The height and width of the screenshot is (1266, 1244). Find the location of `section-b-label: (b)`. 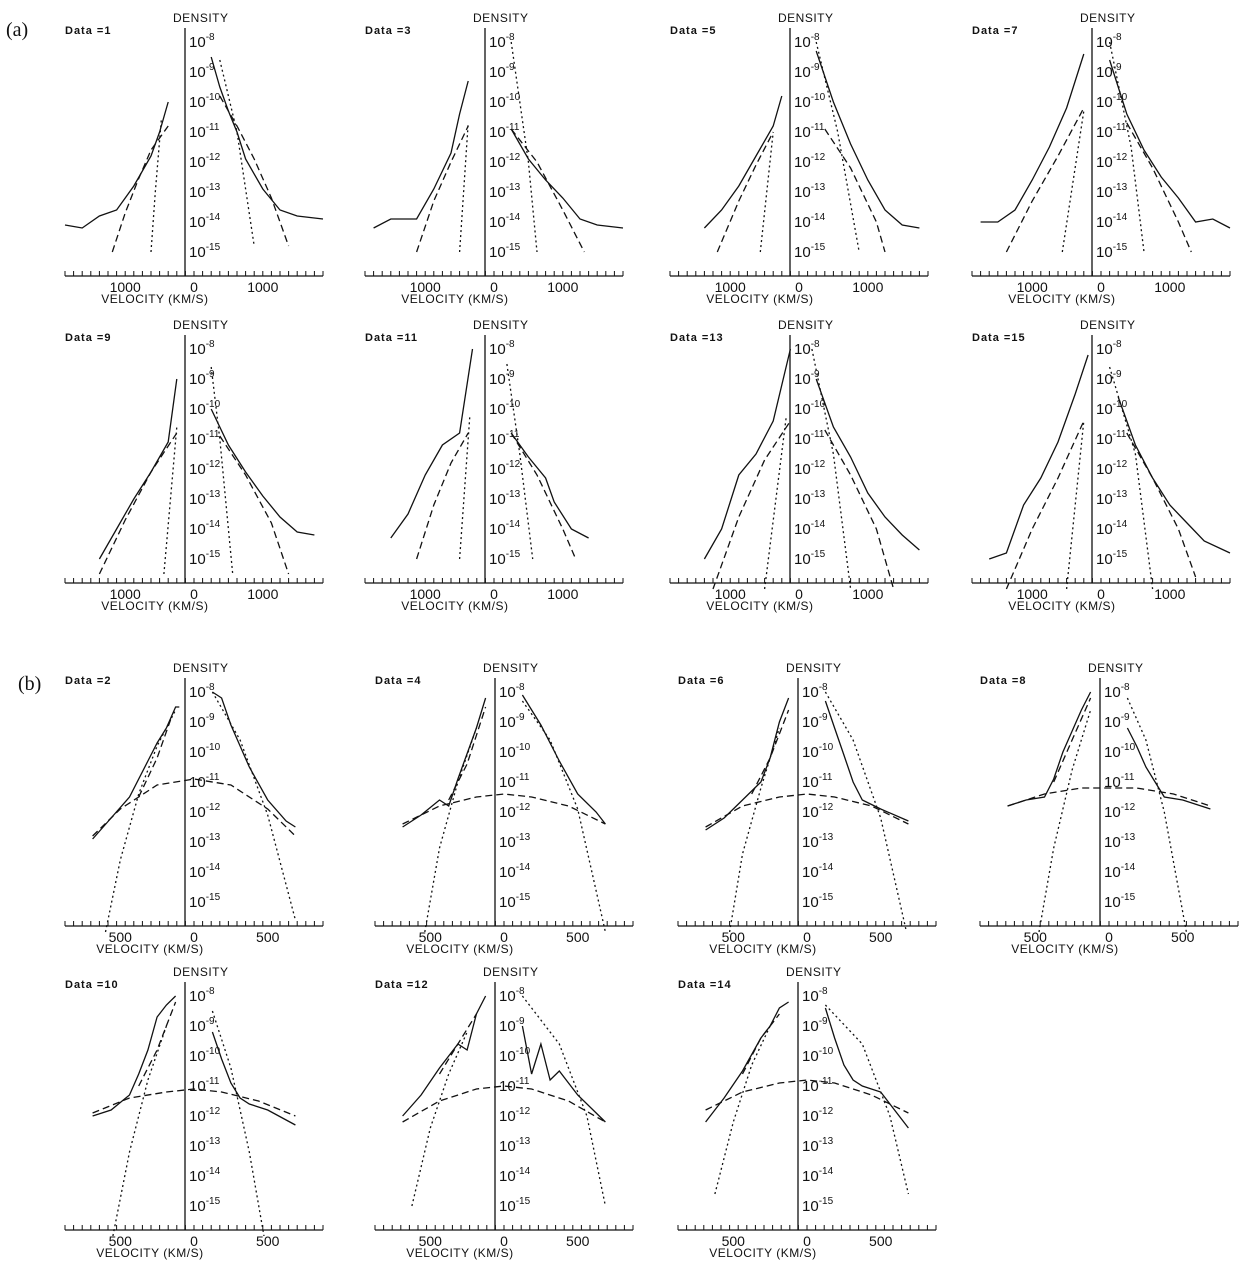

section-b-label: (b) is located at coordinates (29, 684).